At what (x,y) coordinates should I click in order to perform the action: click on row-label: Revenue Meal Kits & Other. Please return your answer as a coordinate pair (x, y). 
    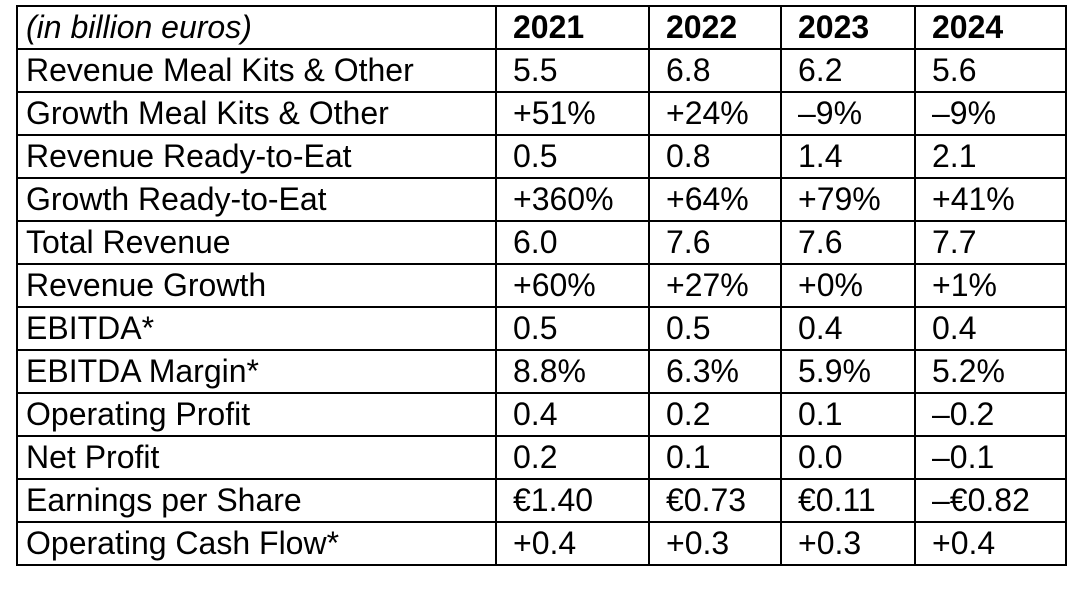
    Looking at the image, I should click on (256, 70).